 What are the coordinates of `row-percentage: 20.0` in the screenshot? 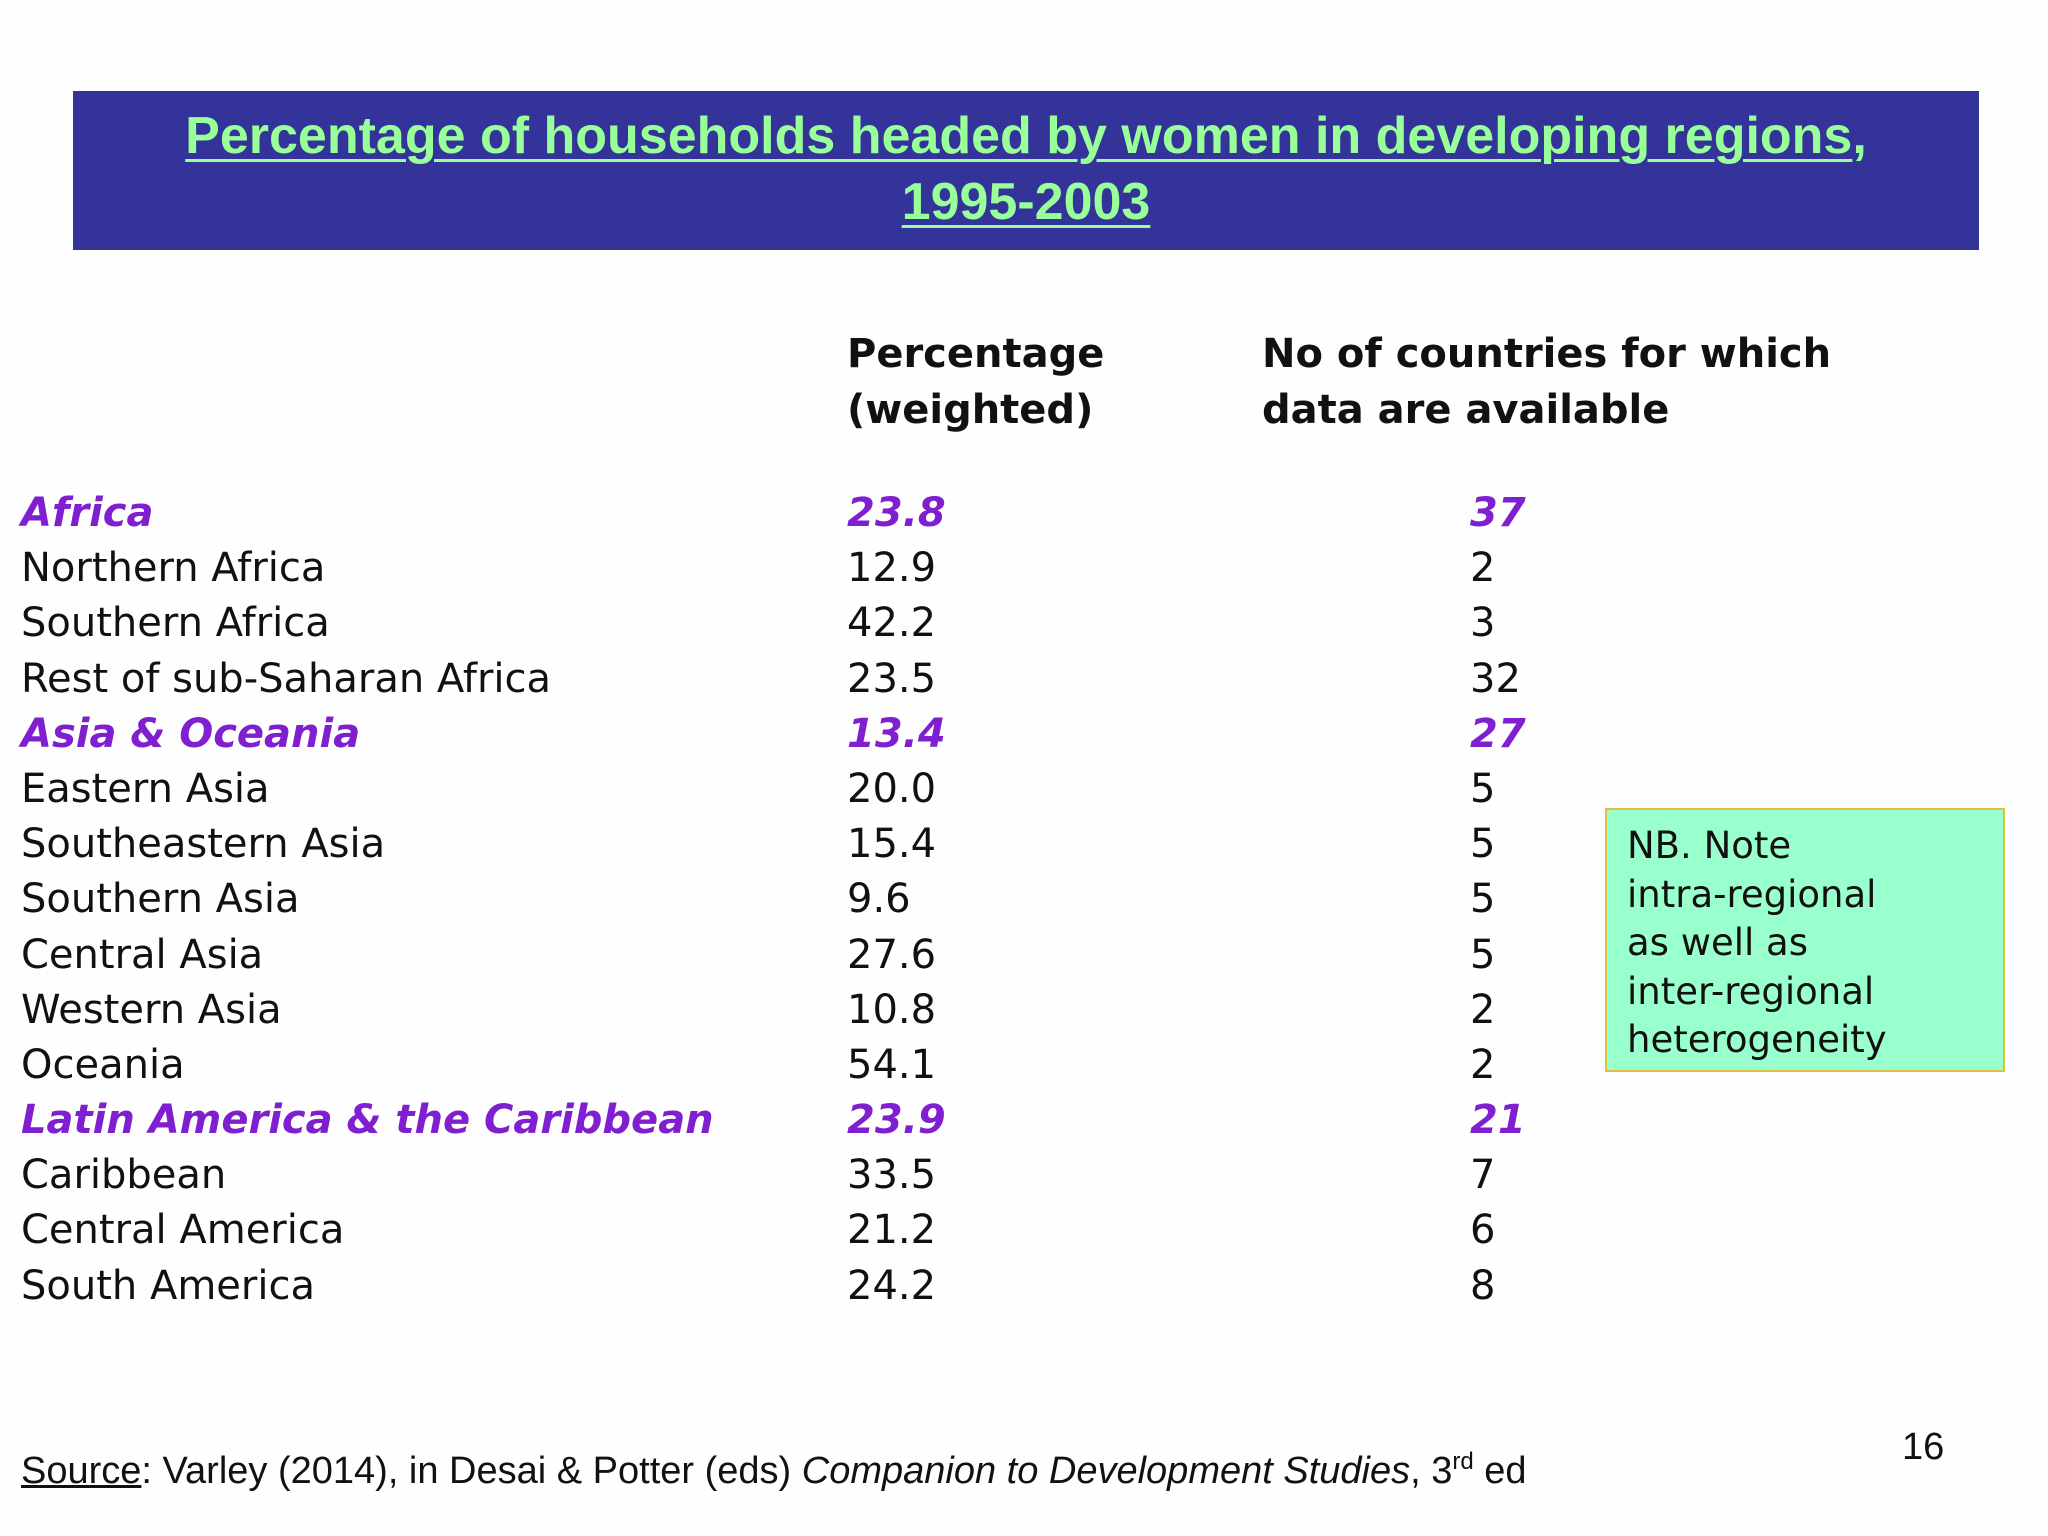 It's located at (892, 788).